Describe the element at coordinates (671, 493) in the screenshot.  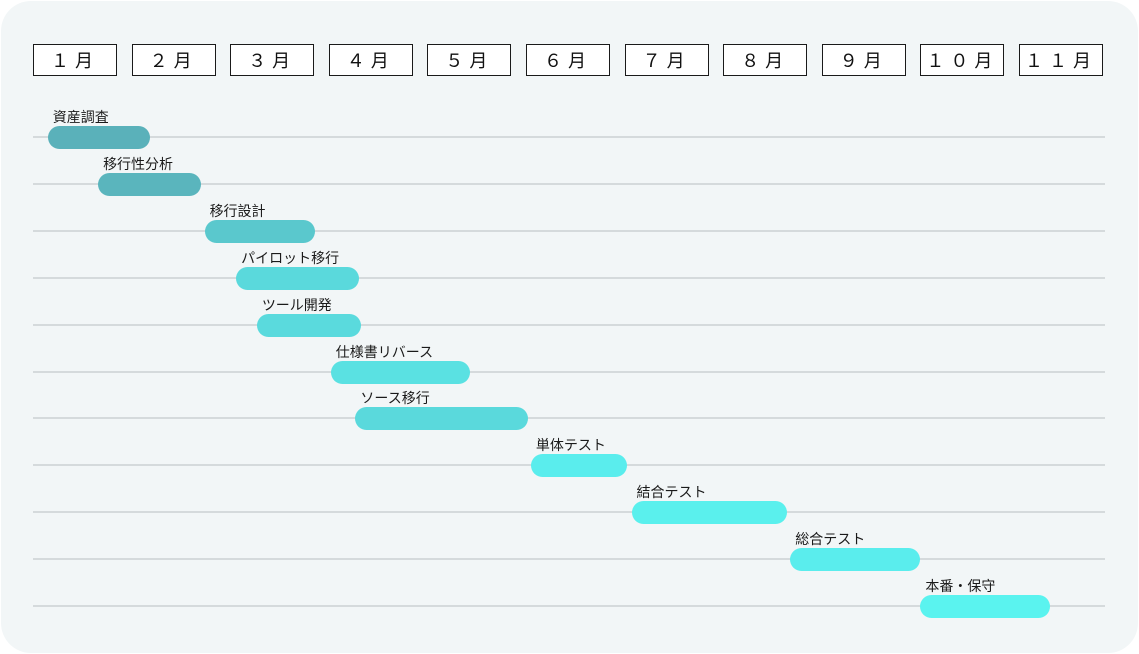
I see `task-label: 結合テスト` at that location.